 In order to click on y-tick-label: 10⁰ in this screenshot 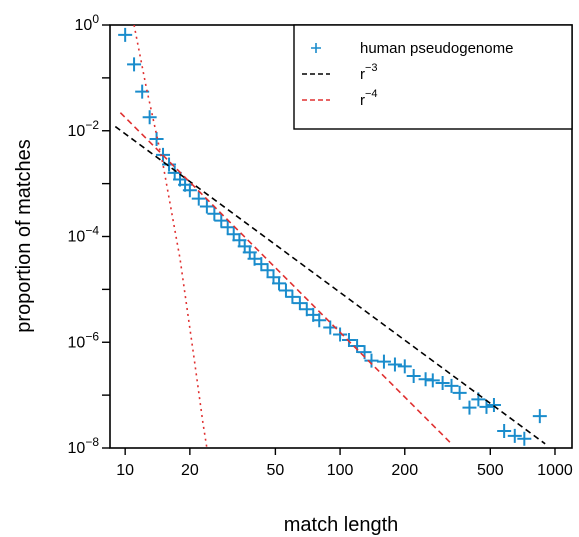, I will do `click(87, 23)`.